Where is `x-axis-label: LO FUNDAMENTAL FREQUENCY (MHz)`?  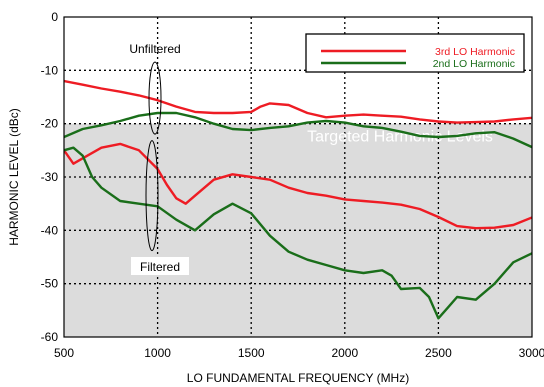 x-axis-label: LO FUNDAMENTAL FREQUENCY (MHz) is located at coordinates (298, 378).